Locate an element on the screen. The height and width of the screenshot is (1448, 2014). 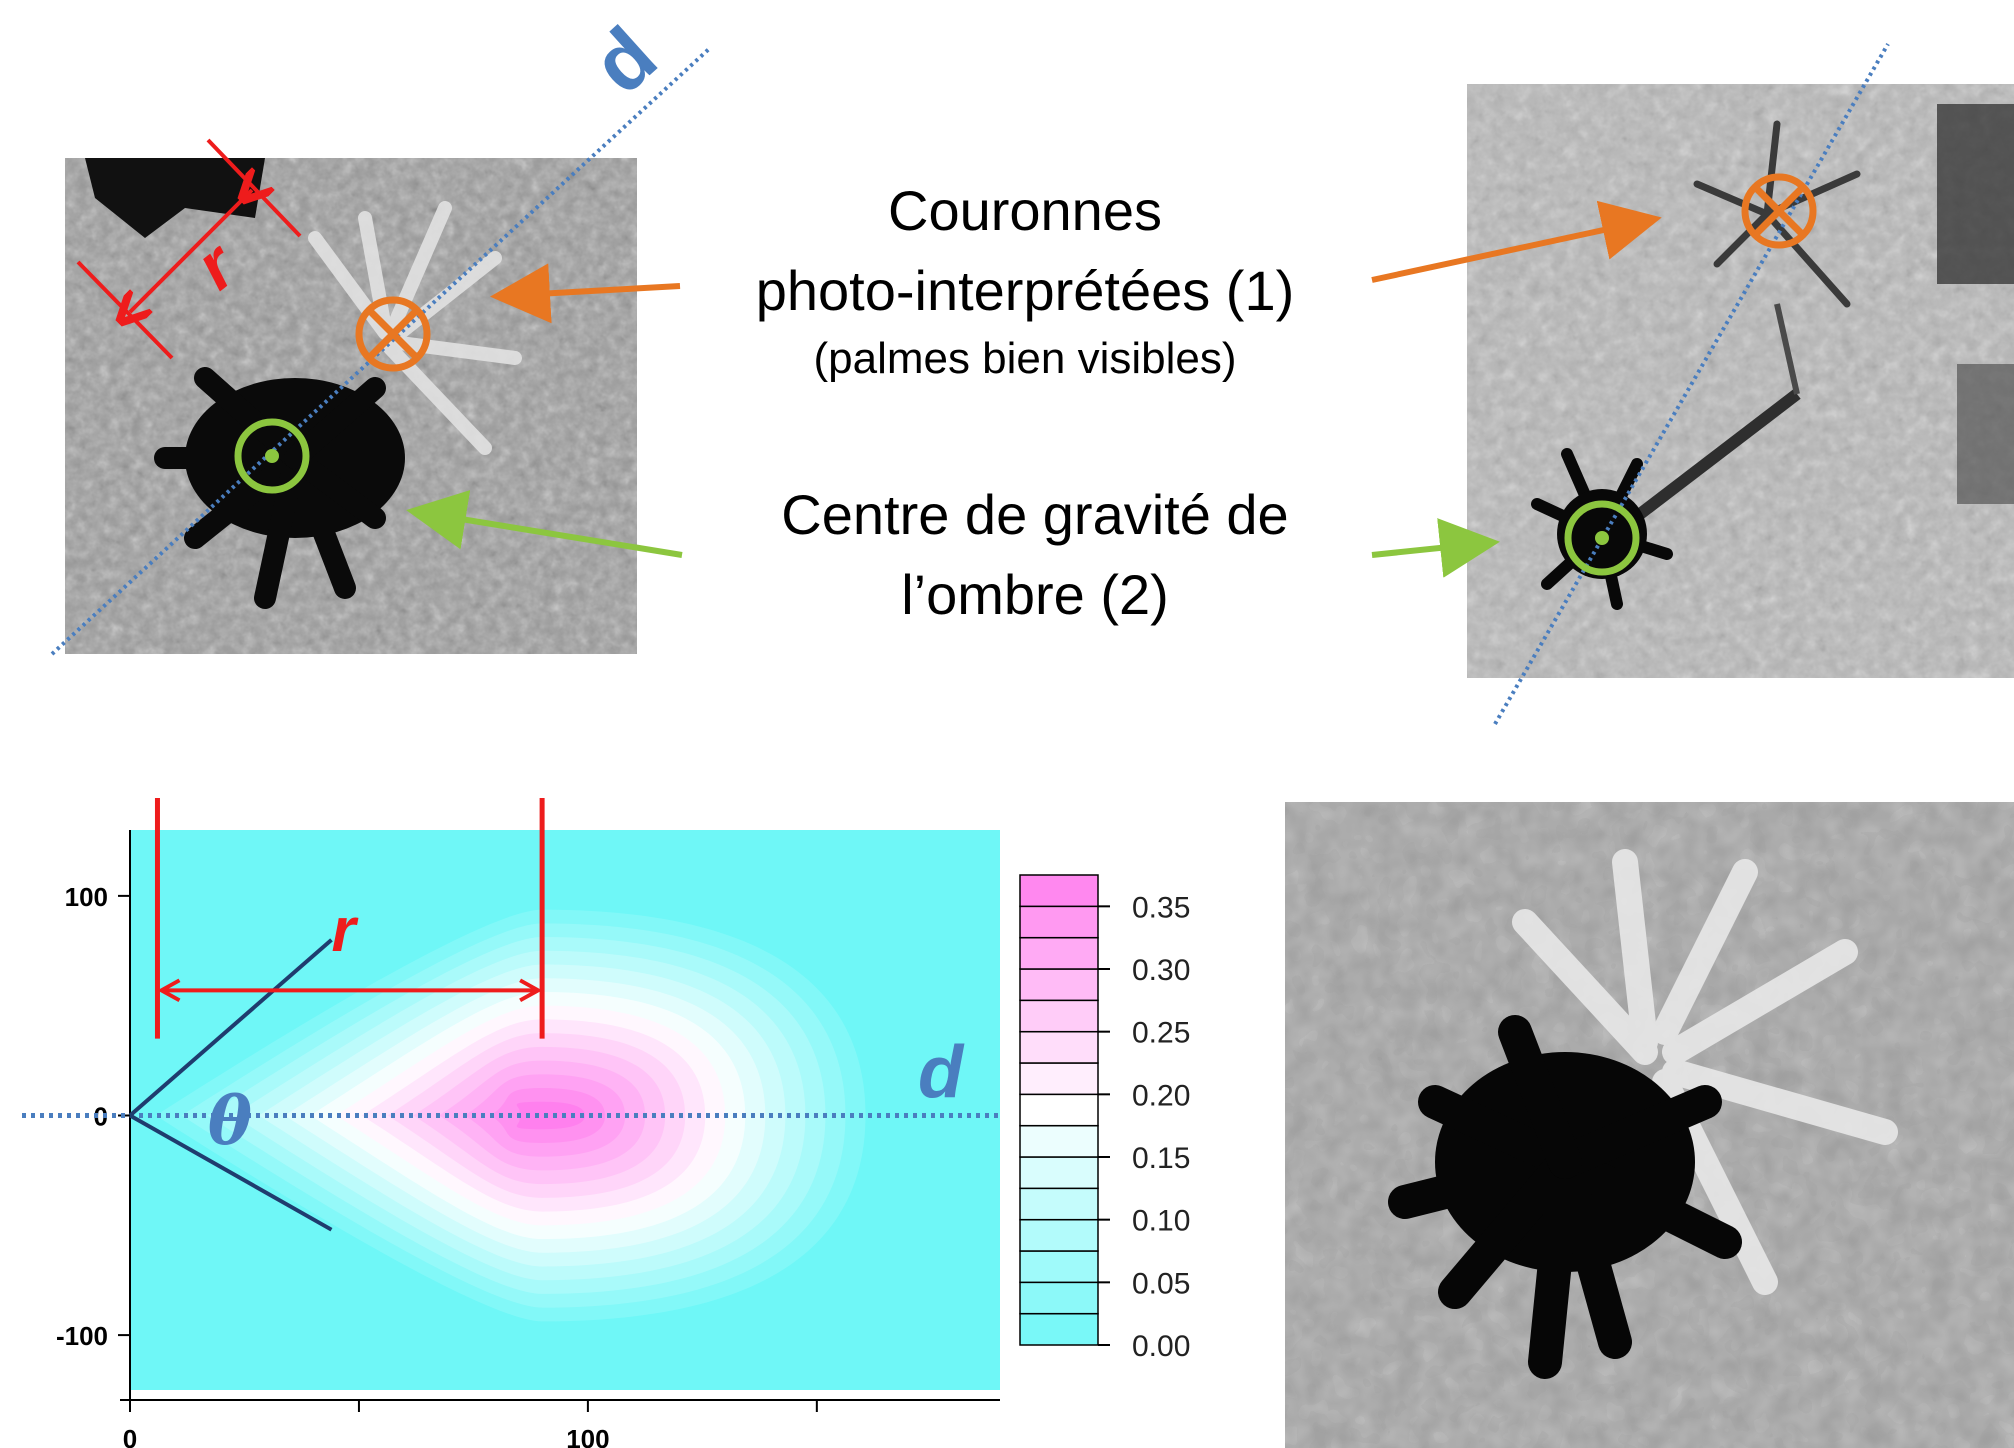
palm-crown-zoom is located at coordinates (1705, 1072).